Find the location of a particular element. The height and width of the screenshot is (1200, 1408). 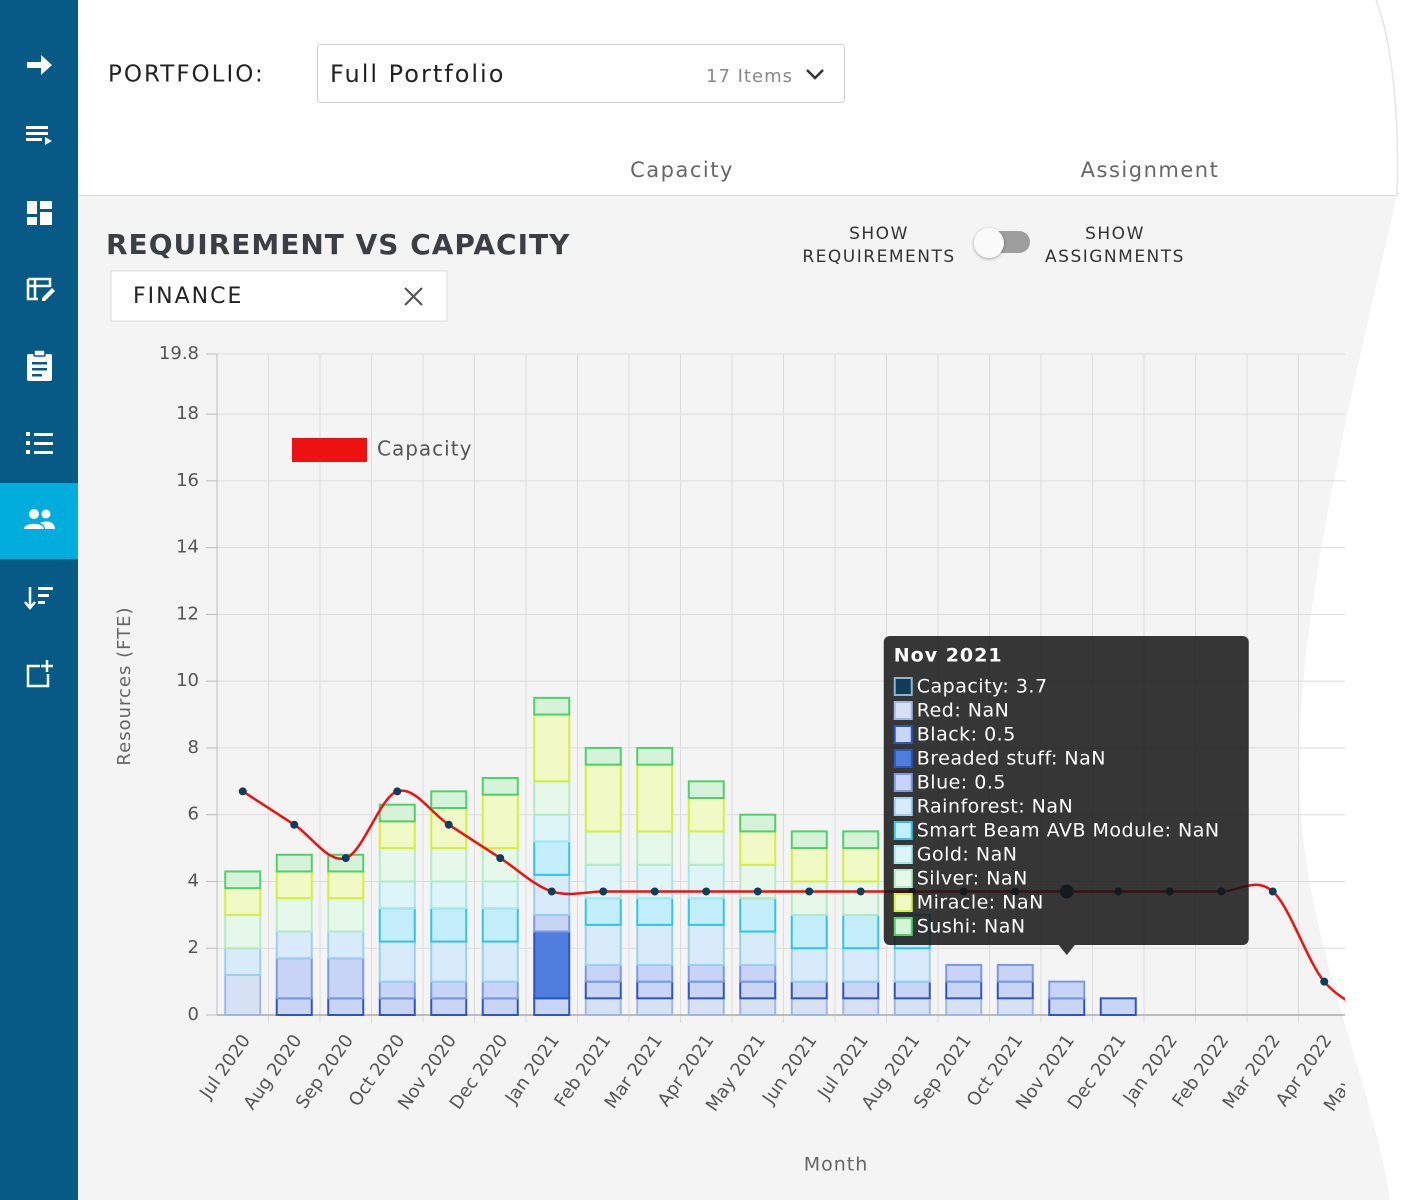

tooltip-item: Rainforest: NaN is located at coordinates (995, 807).